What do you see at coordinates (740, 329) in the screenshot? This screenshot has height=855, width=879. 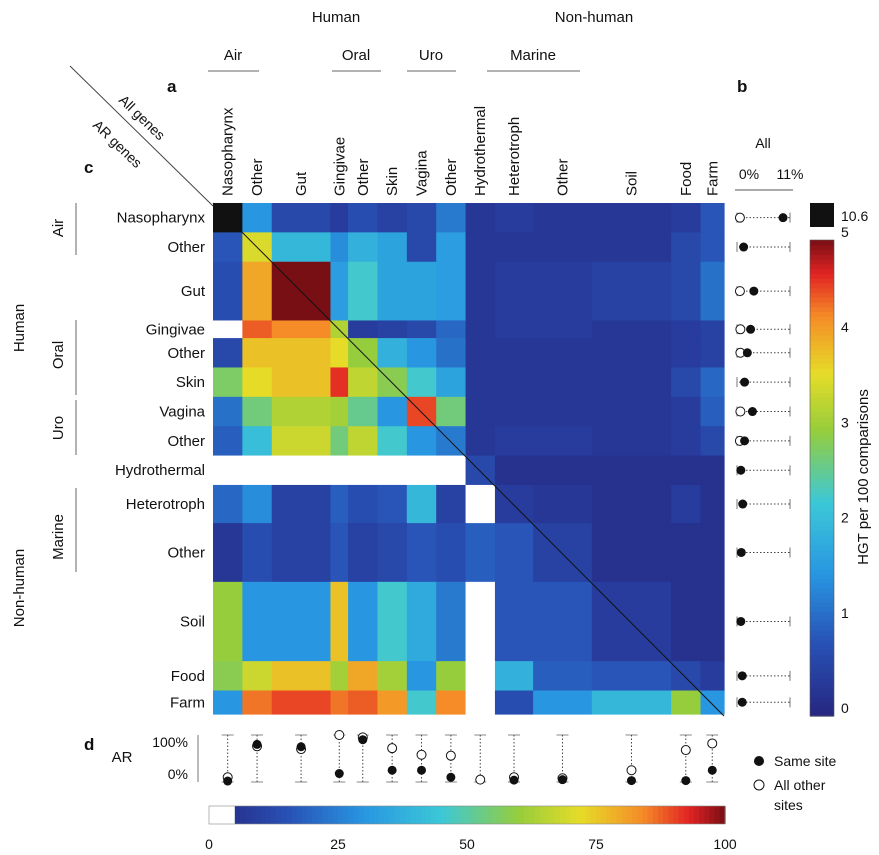 I see `panel-b-other-point` at bounding box center [740, 329].